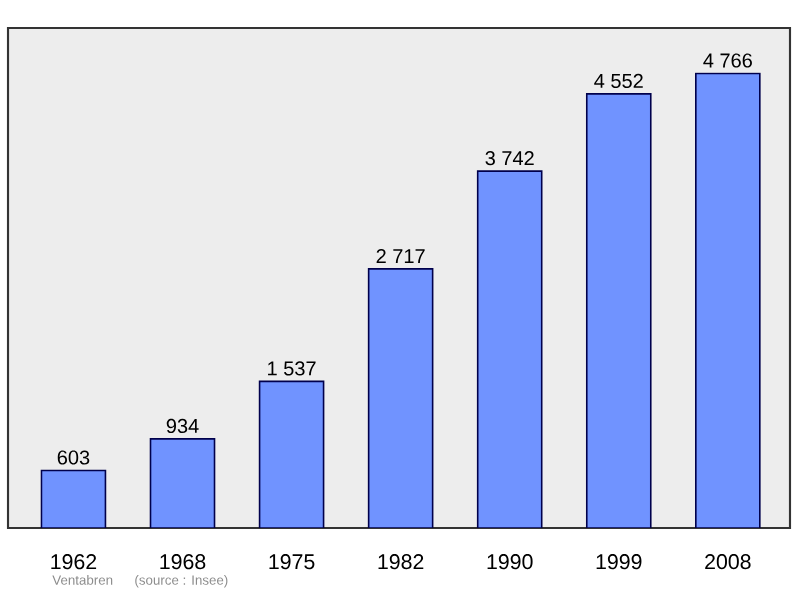 This screenshot has width=800, height=598. What do you see at coordinates (510, 562) in the screenshot?
I see `x-tick-label: 1990` at bounding box center [510, 562].